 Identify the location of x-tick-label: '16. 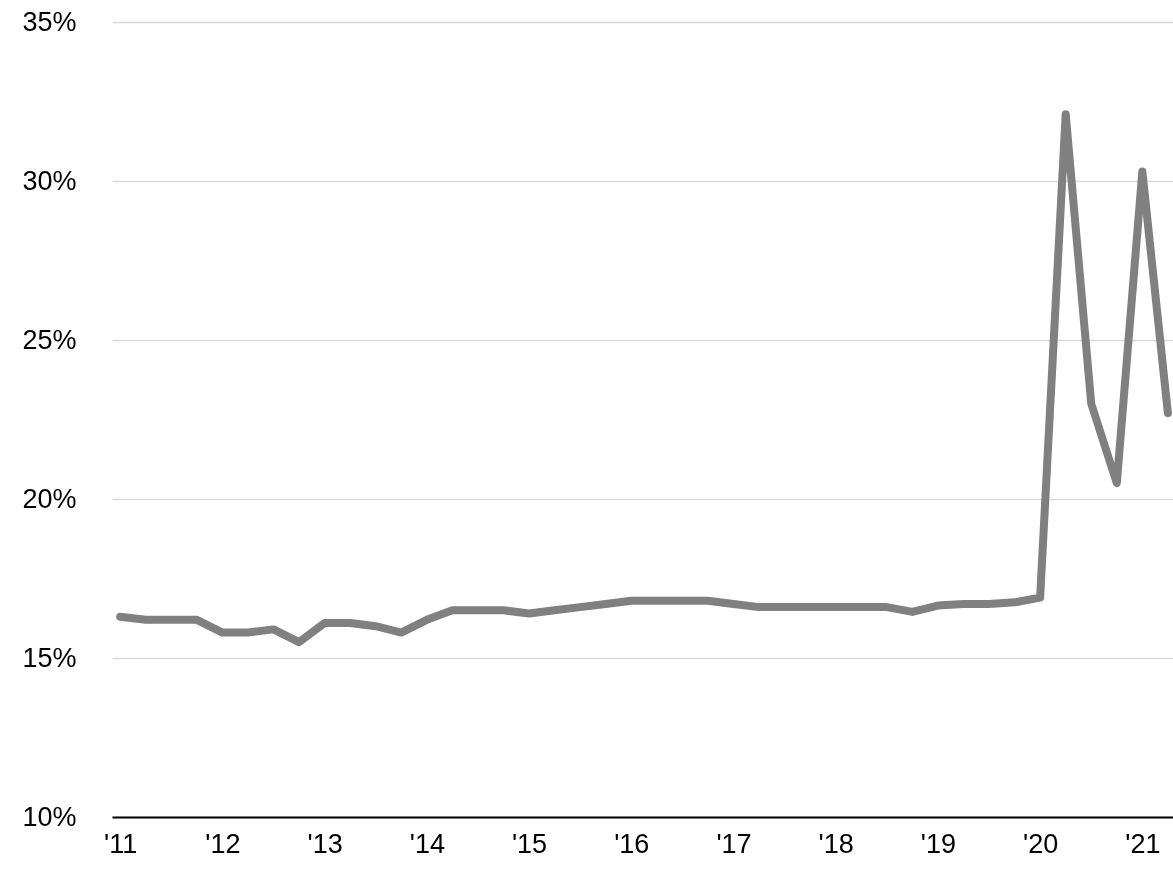
(632, 843).